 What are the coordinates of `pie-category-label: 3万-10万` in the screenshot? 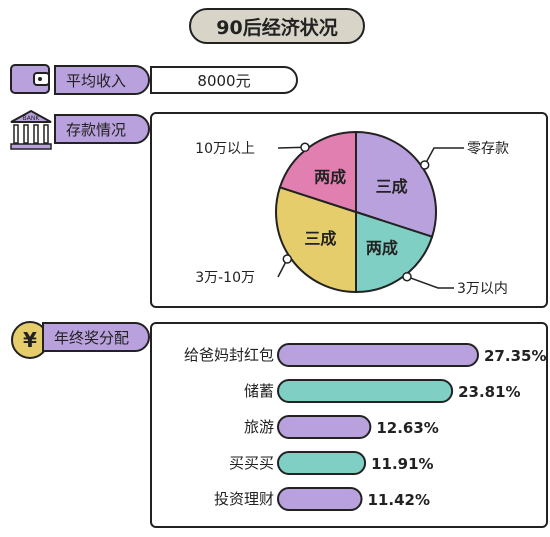 It's located at (225, 278).